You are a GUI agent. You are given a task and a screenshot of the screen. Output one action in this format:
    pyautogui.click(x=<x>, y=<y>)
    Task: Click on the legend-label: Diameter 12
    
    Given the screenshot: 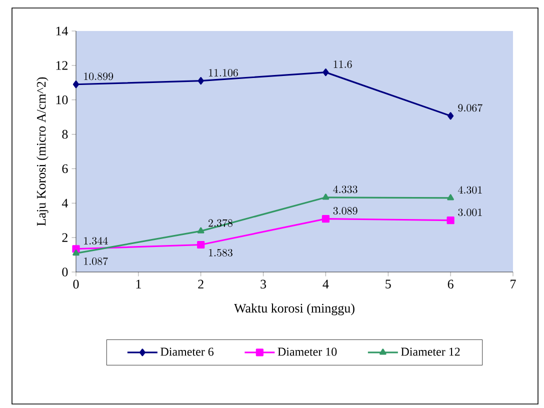 What is the action you would take?
    pyautogui.click(x=430, y=352)
    